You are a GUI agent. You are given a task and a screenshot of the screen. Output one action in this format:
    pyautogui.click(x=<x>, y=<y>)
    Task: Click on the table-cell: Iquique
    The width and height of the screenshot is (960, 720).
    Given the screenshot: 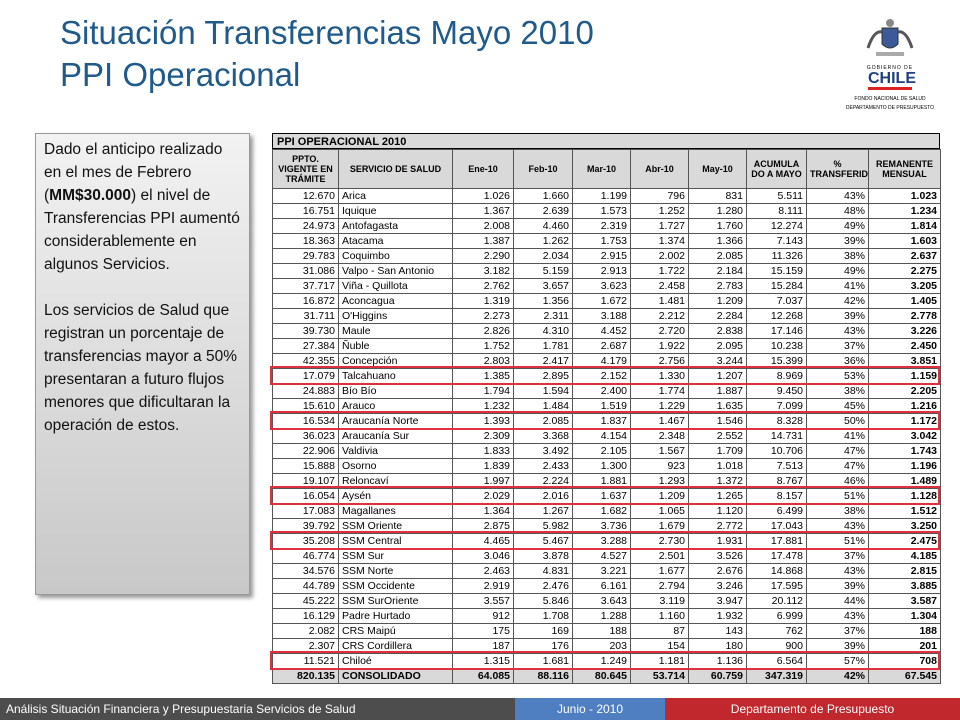 What is the action you would take?
    pyautogui.click(x=395, y=211)
    